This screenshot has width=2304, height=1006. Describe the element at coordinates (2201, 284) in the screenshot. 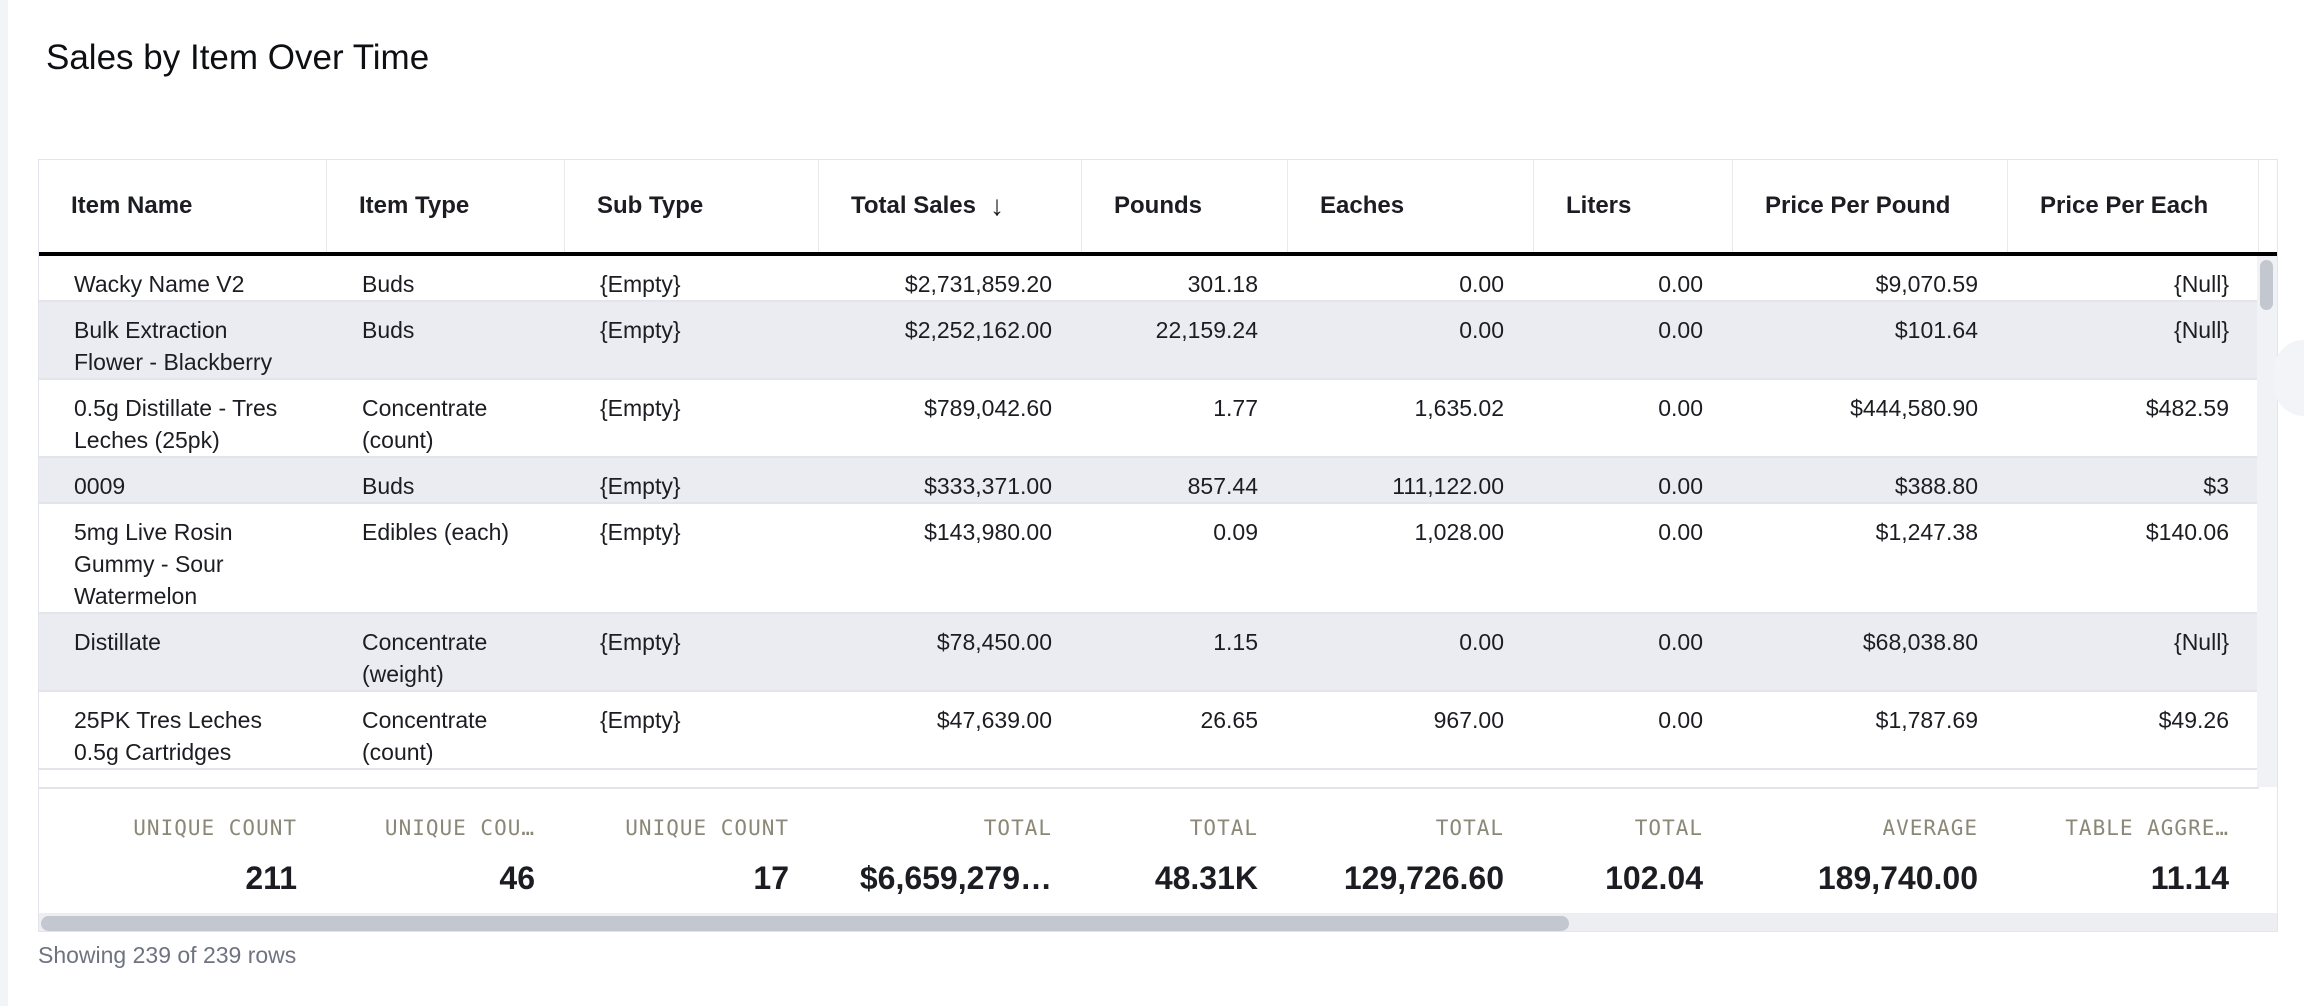

I see `table-cell: {Null}` at that location.